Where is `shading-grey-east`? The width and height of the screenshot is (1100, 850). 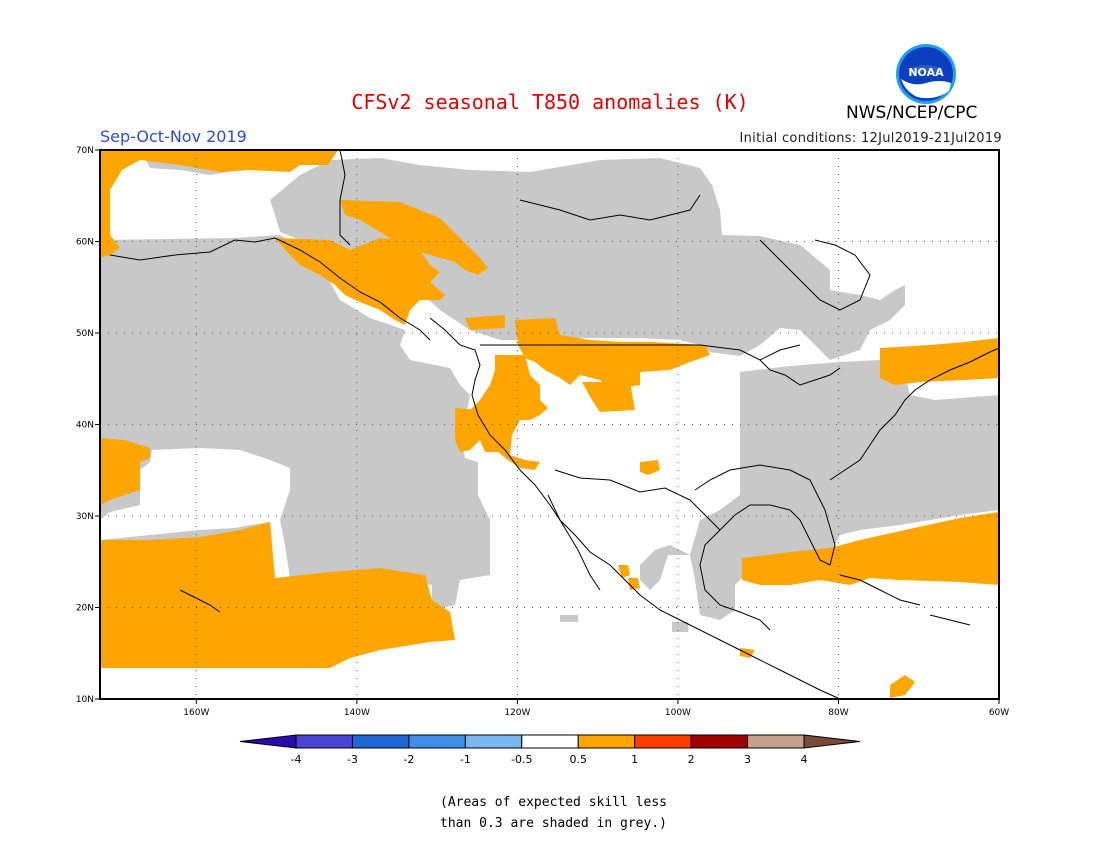 shading-grey-east is located at coordinates (819, 490).